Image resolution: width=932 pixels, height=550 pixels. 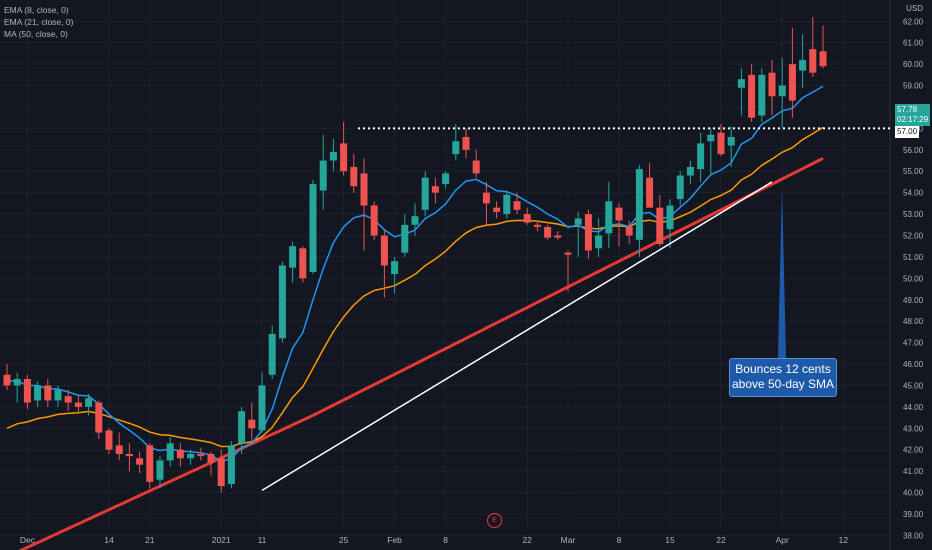 What do you see at coordinates (913, 450) in the screenshot?
I see `y-tick-label: 42.00` at bounding box center [913, 450].